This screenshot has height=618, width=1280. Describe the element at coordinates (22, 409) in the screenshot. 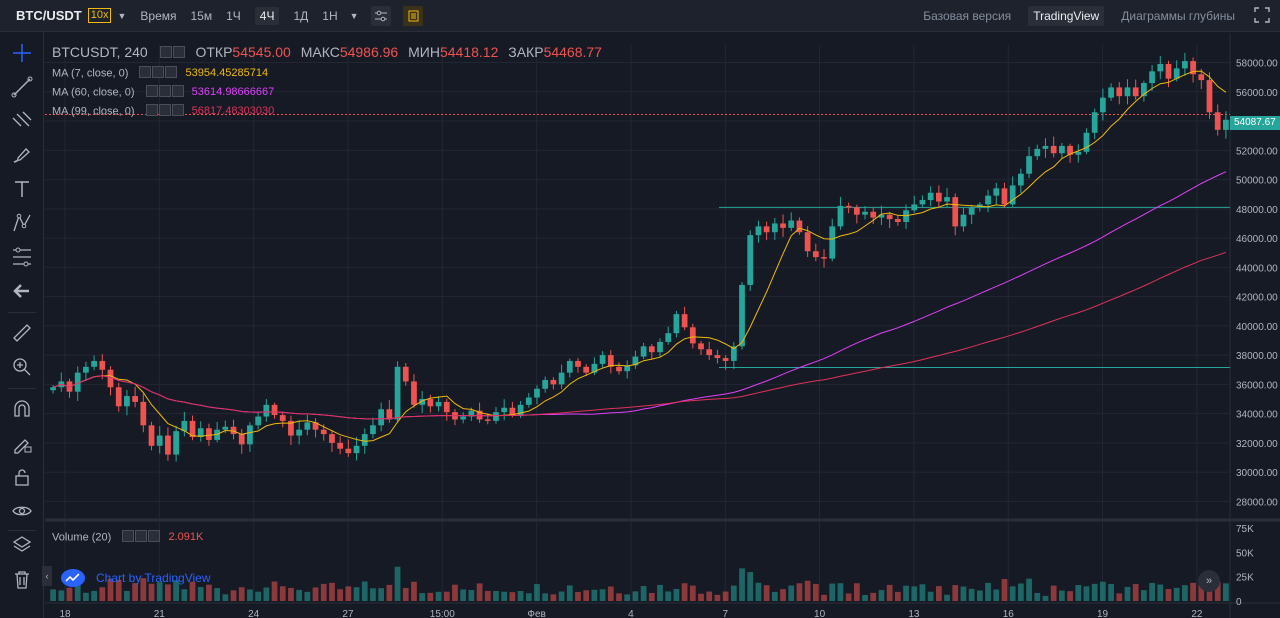

I see `magnet-icon` at that location.